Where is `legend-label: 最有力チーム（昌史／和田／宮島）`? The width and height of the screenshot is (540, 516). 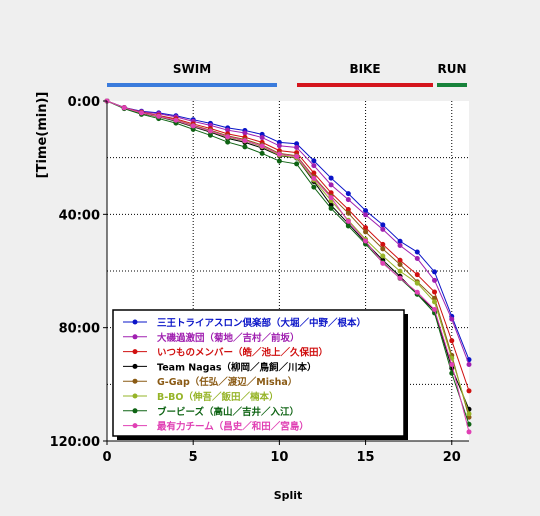 legend-label: 最有力チーム（昌史／和田／宮島） is located at coordinates (233, 427).